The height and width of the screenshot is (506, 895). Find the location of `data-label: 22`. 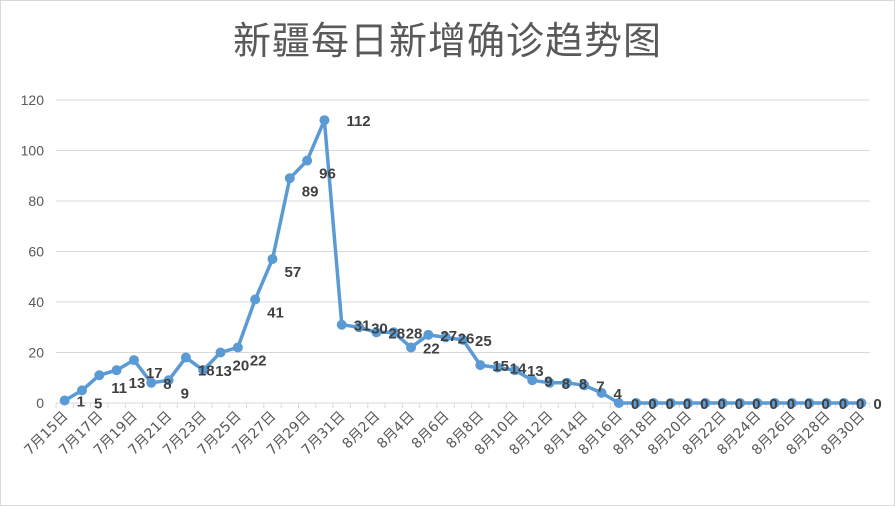

data-label: 22 is located at coordinates (431, 348).